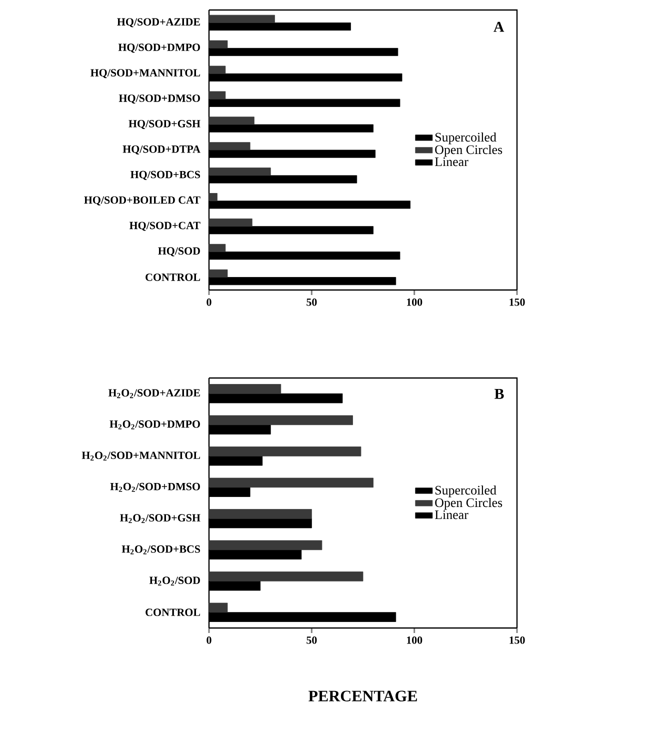 This screenshot has height=751, width=659. I want to click on y-tick-label: H$_{2}$O$_{2}$/SOD+BCS, so click(161, 549).